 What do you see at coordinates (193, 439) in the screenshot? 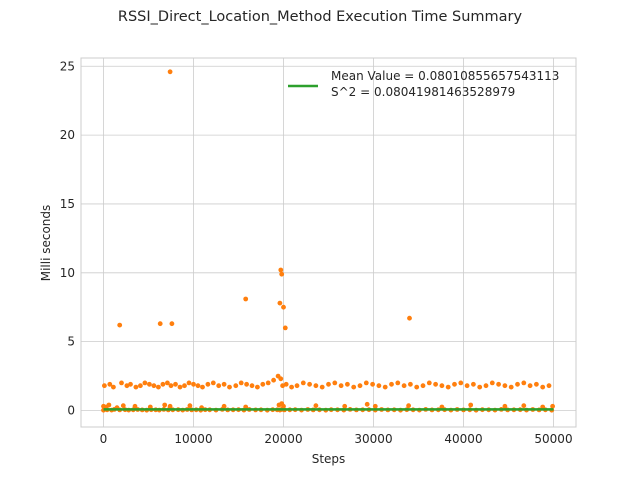
I see `x-tick-label: 10000` at bounding box center [193, 439].